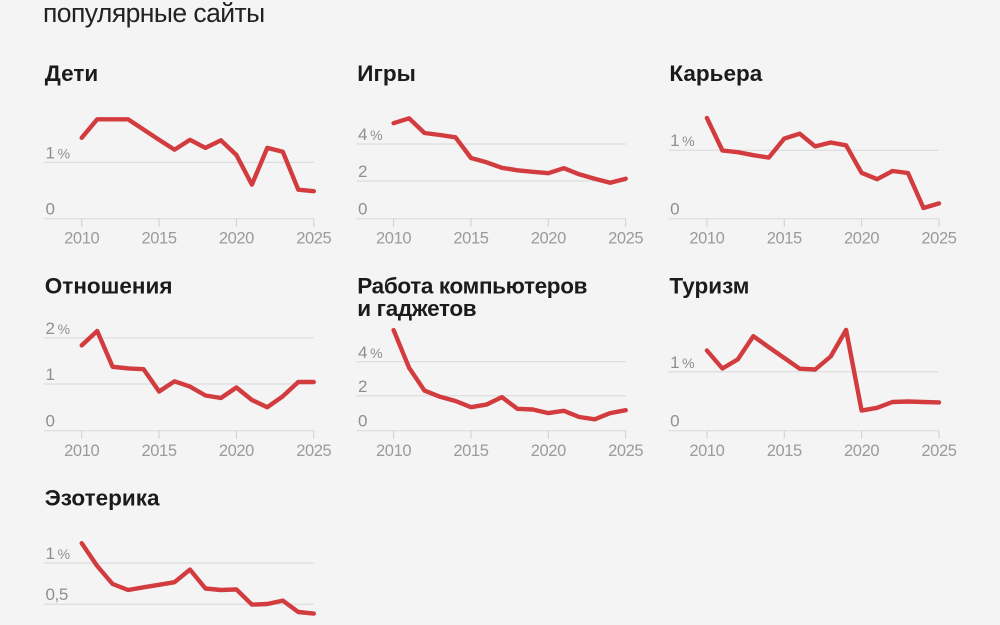 This screenshot has height=625, width=1000. What do you see at coordinates (102, 498) in the screenshot?
I see `svg-text: Эзотерика` at bounding box center [102, 498].